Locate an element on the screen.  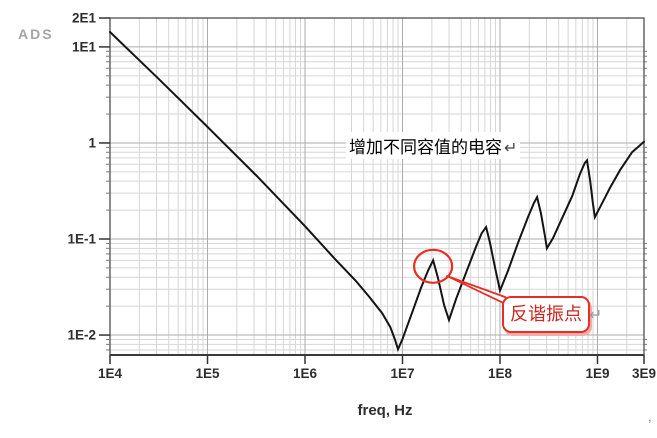
stray-punctuation-mark: , is located at coordinates (650, 416).